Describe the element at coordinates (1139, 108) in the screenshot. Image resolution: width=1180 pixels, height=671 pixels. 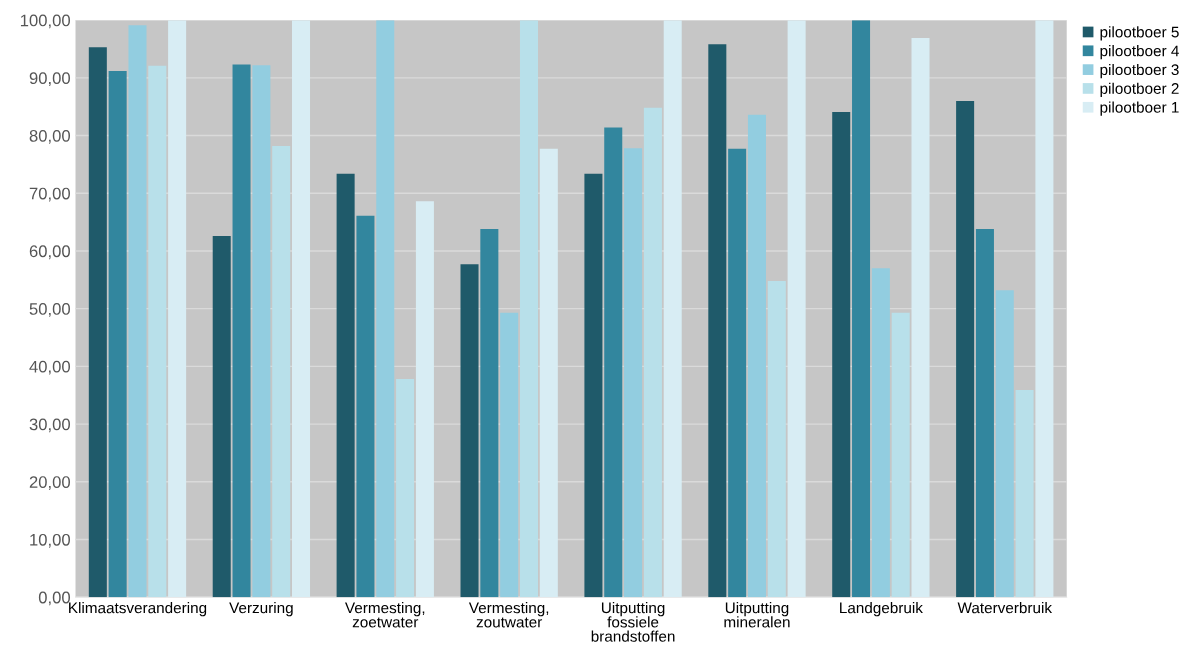
I see `legend-label: pilootboer 1` at that location.